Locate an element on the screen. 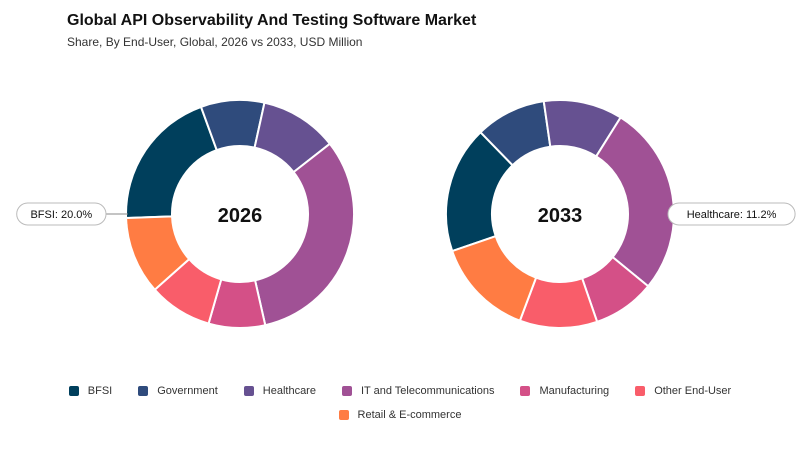  callout-box-2026 is located at coordinates (61, 214).